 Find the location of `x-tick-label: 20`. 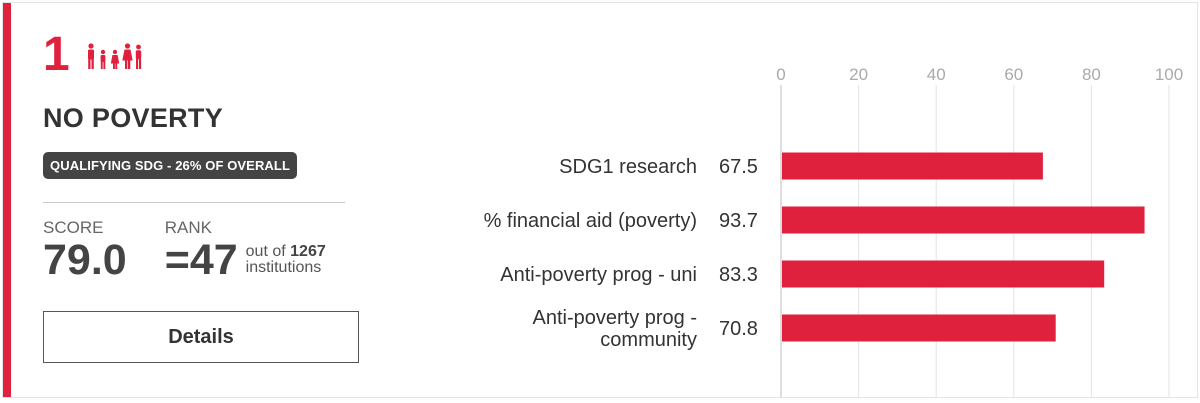

x-tick-label: 20 is located at coordinates (858, 74).